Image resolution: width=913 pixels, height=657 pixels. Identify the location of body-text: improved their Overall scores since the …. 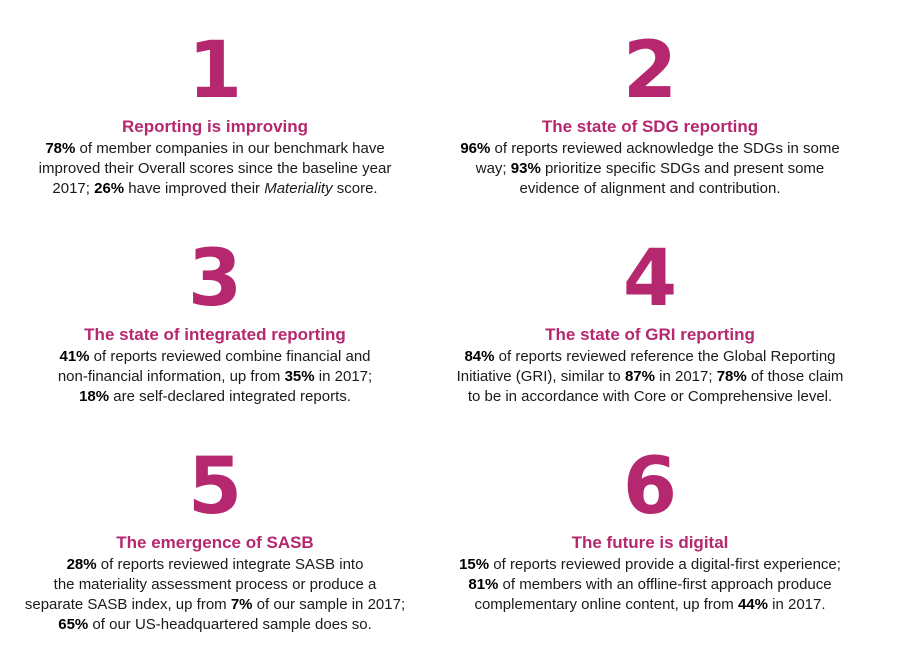
(215, 168).